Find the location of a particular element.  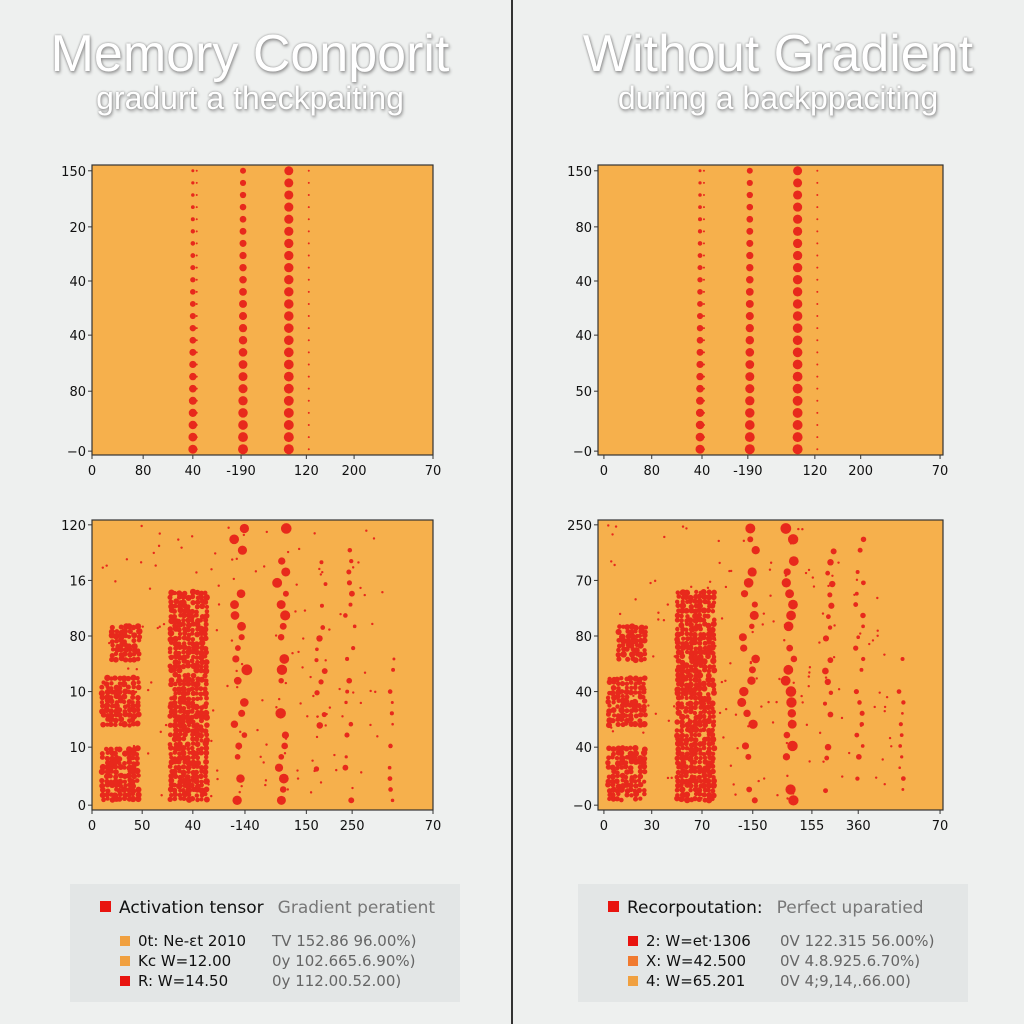

legend-row: 4: W=65.201 0V 4;9,14,.66.00) is located at coordinates (769, 981).